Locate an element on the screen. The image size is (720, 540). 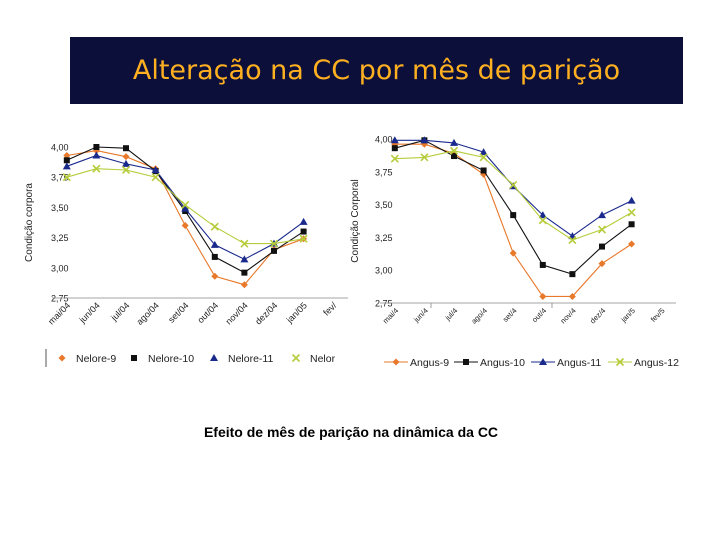
nelore-y-tick-label: 2,75 is located at coordinates (60, 299).